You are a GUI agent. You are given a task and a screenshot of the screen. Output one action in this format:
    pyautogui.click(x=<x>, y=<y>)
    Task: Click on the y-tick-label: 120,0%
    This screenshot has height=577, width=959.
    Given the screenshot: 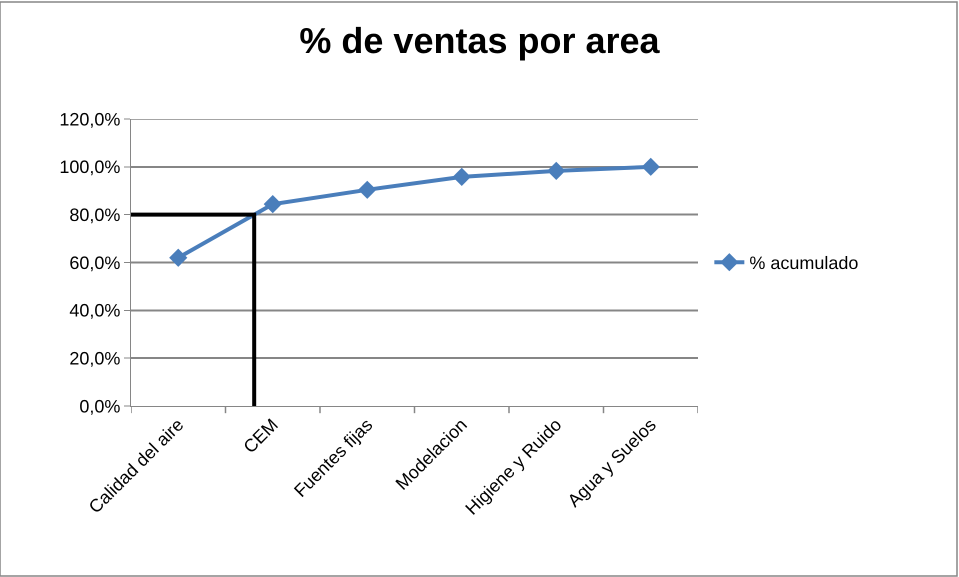 What is the action you would take?
    pyautogui.click(x=89, y=119)
    